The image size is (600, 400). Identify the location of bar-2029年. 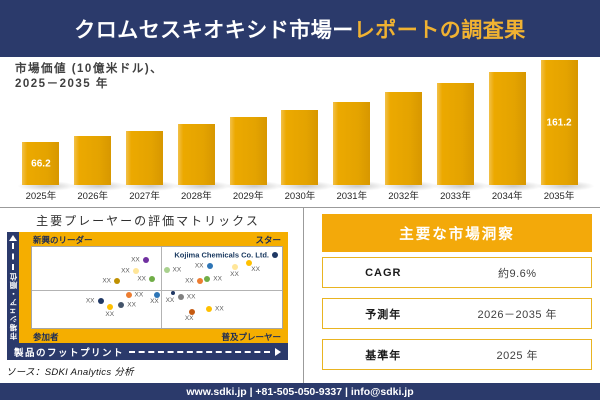
(254, 154).